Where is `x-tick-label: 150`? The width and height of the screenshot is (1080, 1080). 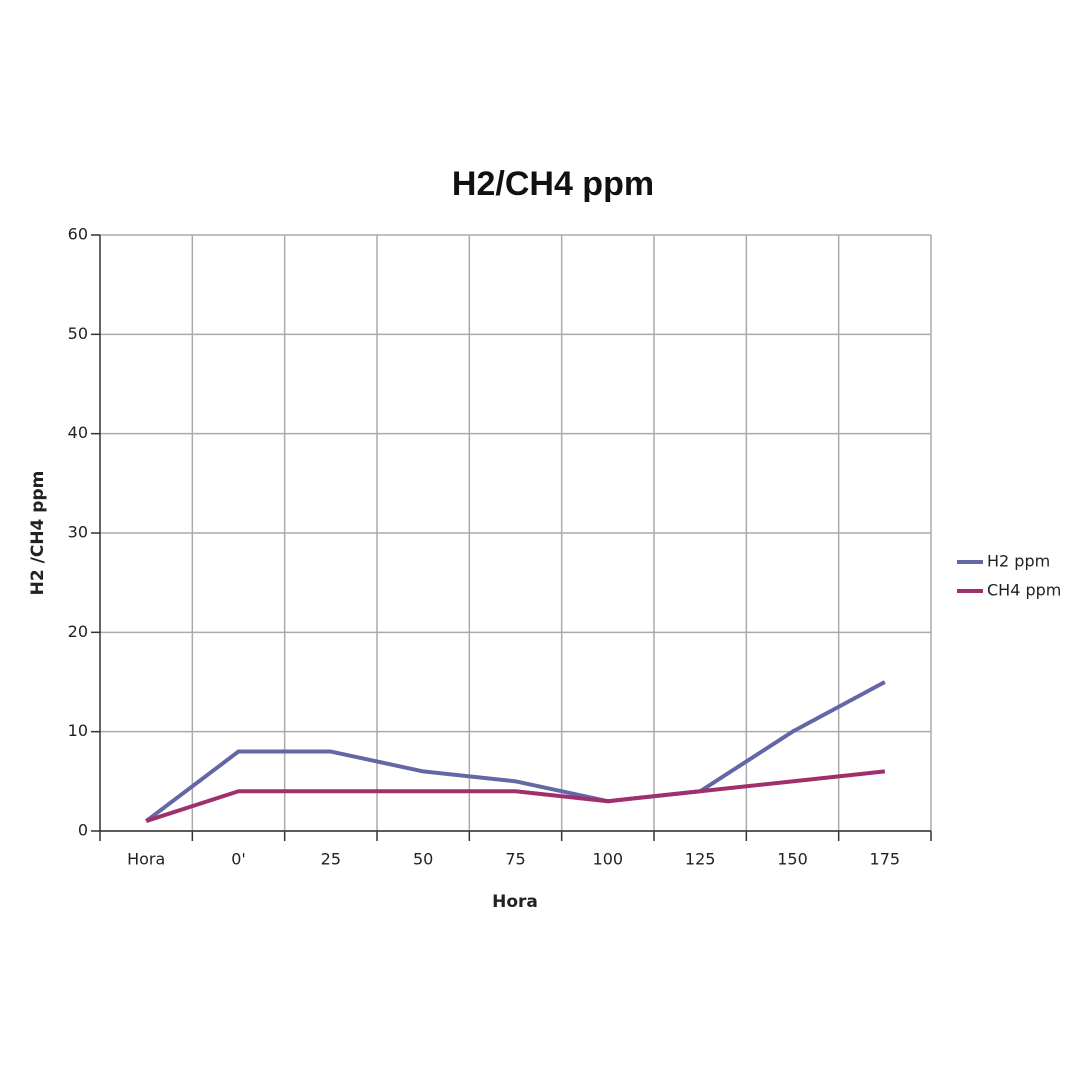 x-tick-label: 150 is located at coordinates (792, 859).